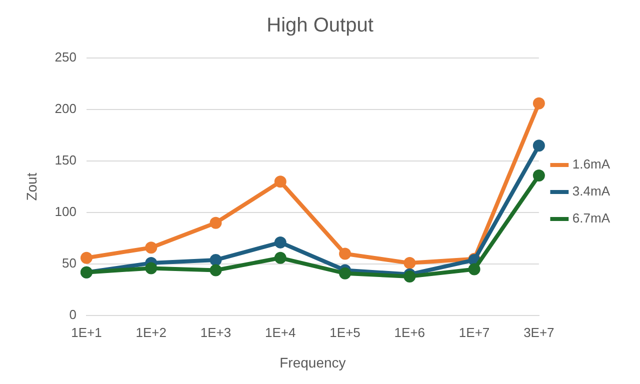 Image resolution: width=640 pixels, height=384 pixels. What do you see at coordinates (345, 332) in the screenshot?
I see `x-tick-label: 1E+5` at bounding box center [345, 332].